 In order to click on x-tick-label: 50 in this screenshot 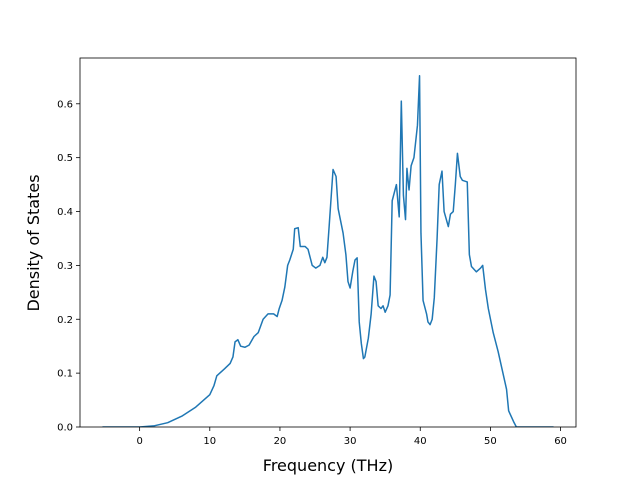, I will do `click(490, 441)`.